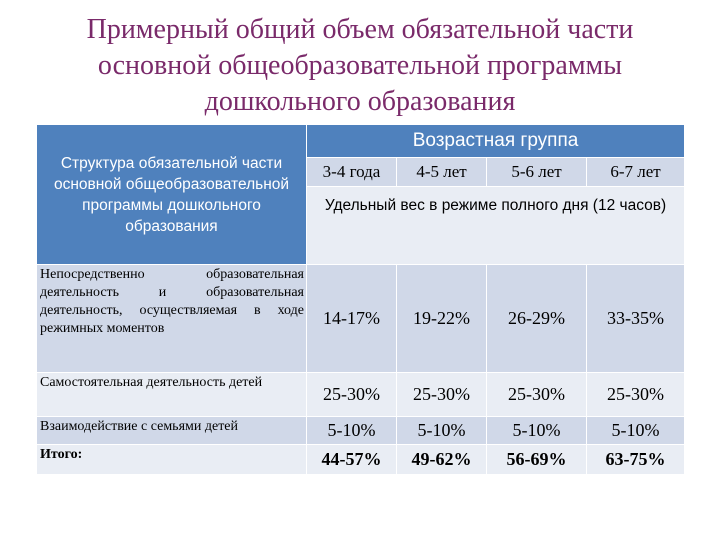  Describe the element at coordinates (441, 172) in the screenshot. I see `age-header: 4-5 лет` at that location.